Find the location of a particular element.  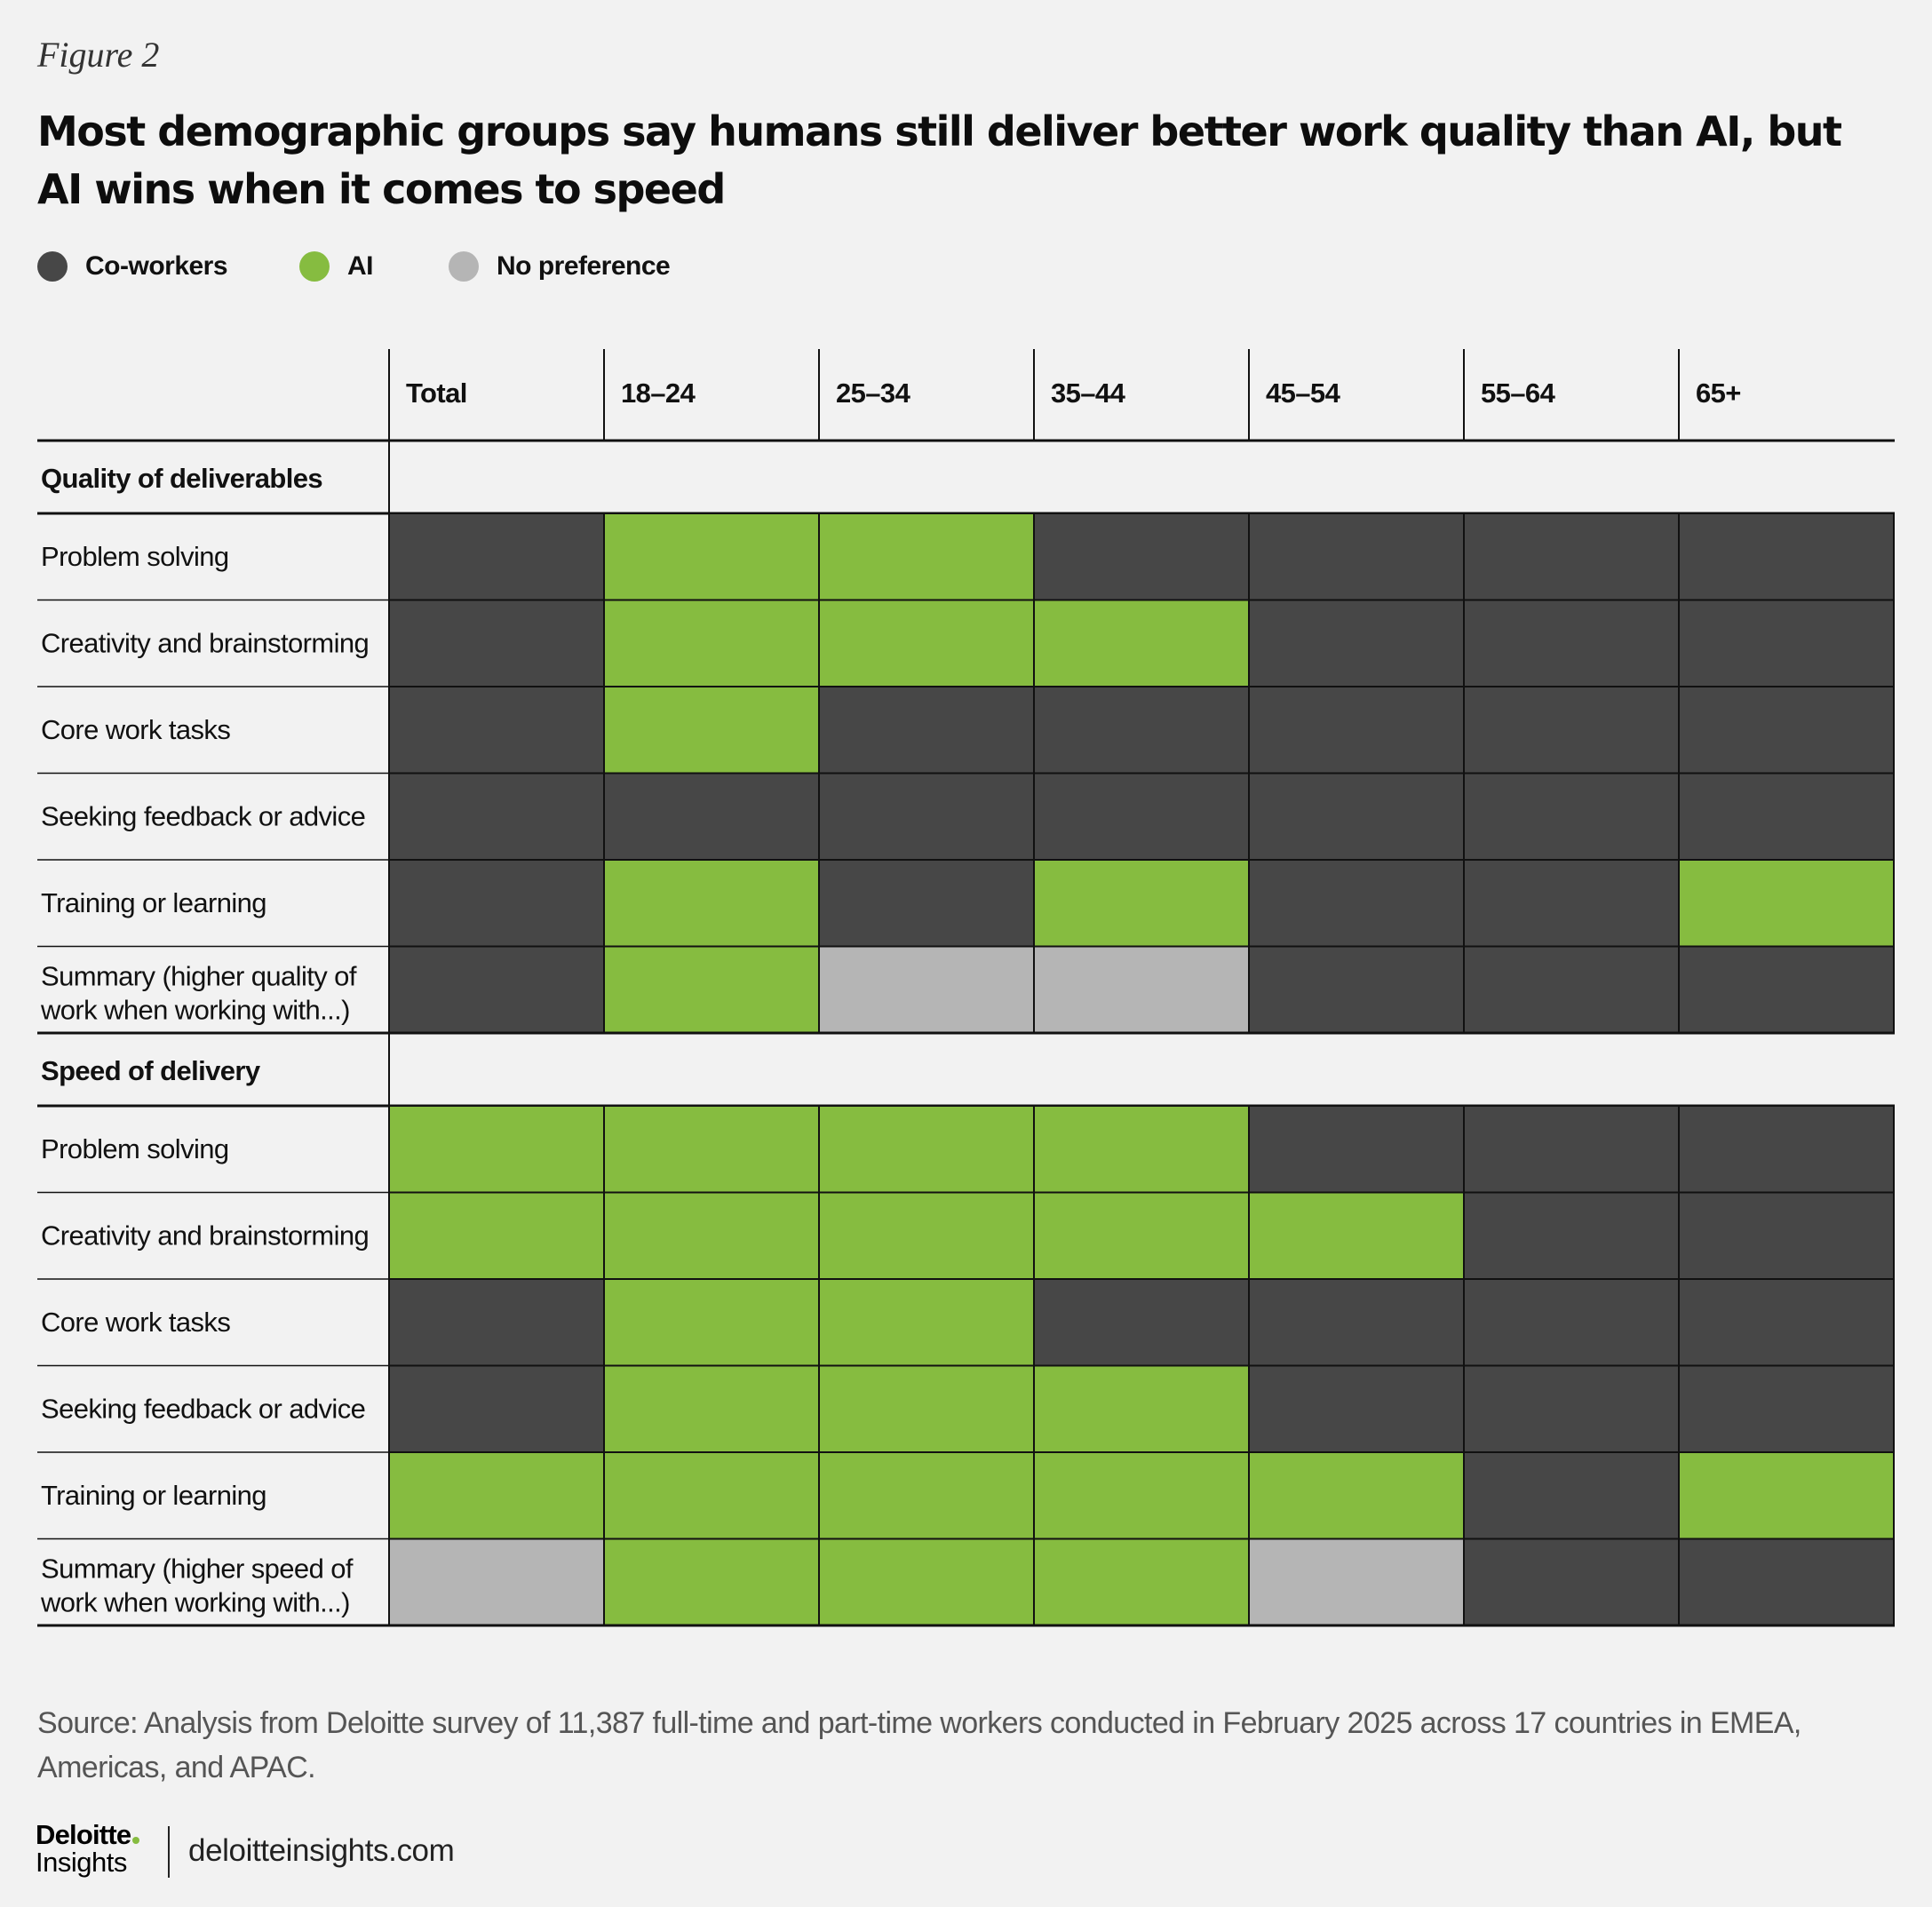

legend-label-coworkers: Co-workers is located at coordinates (156, 266).